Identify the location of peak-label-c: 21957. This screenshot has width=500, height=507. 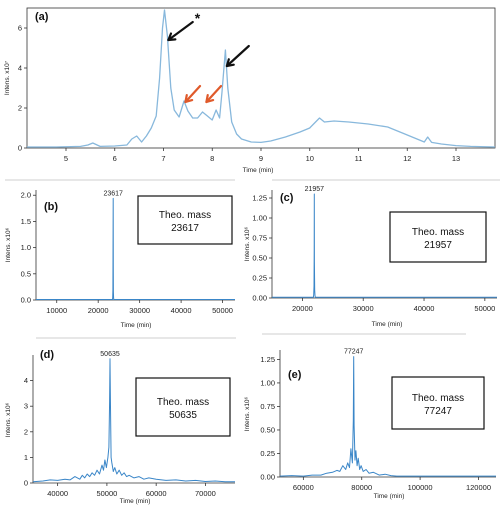
(315, 189).